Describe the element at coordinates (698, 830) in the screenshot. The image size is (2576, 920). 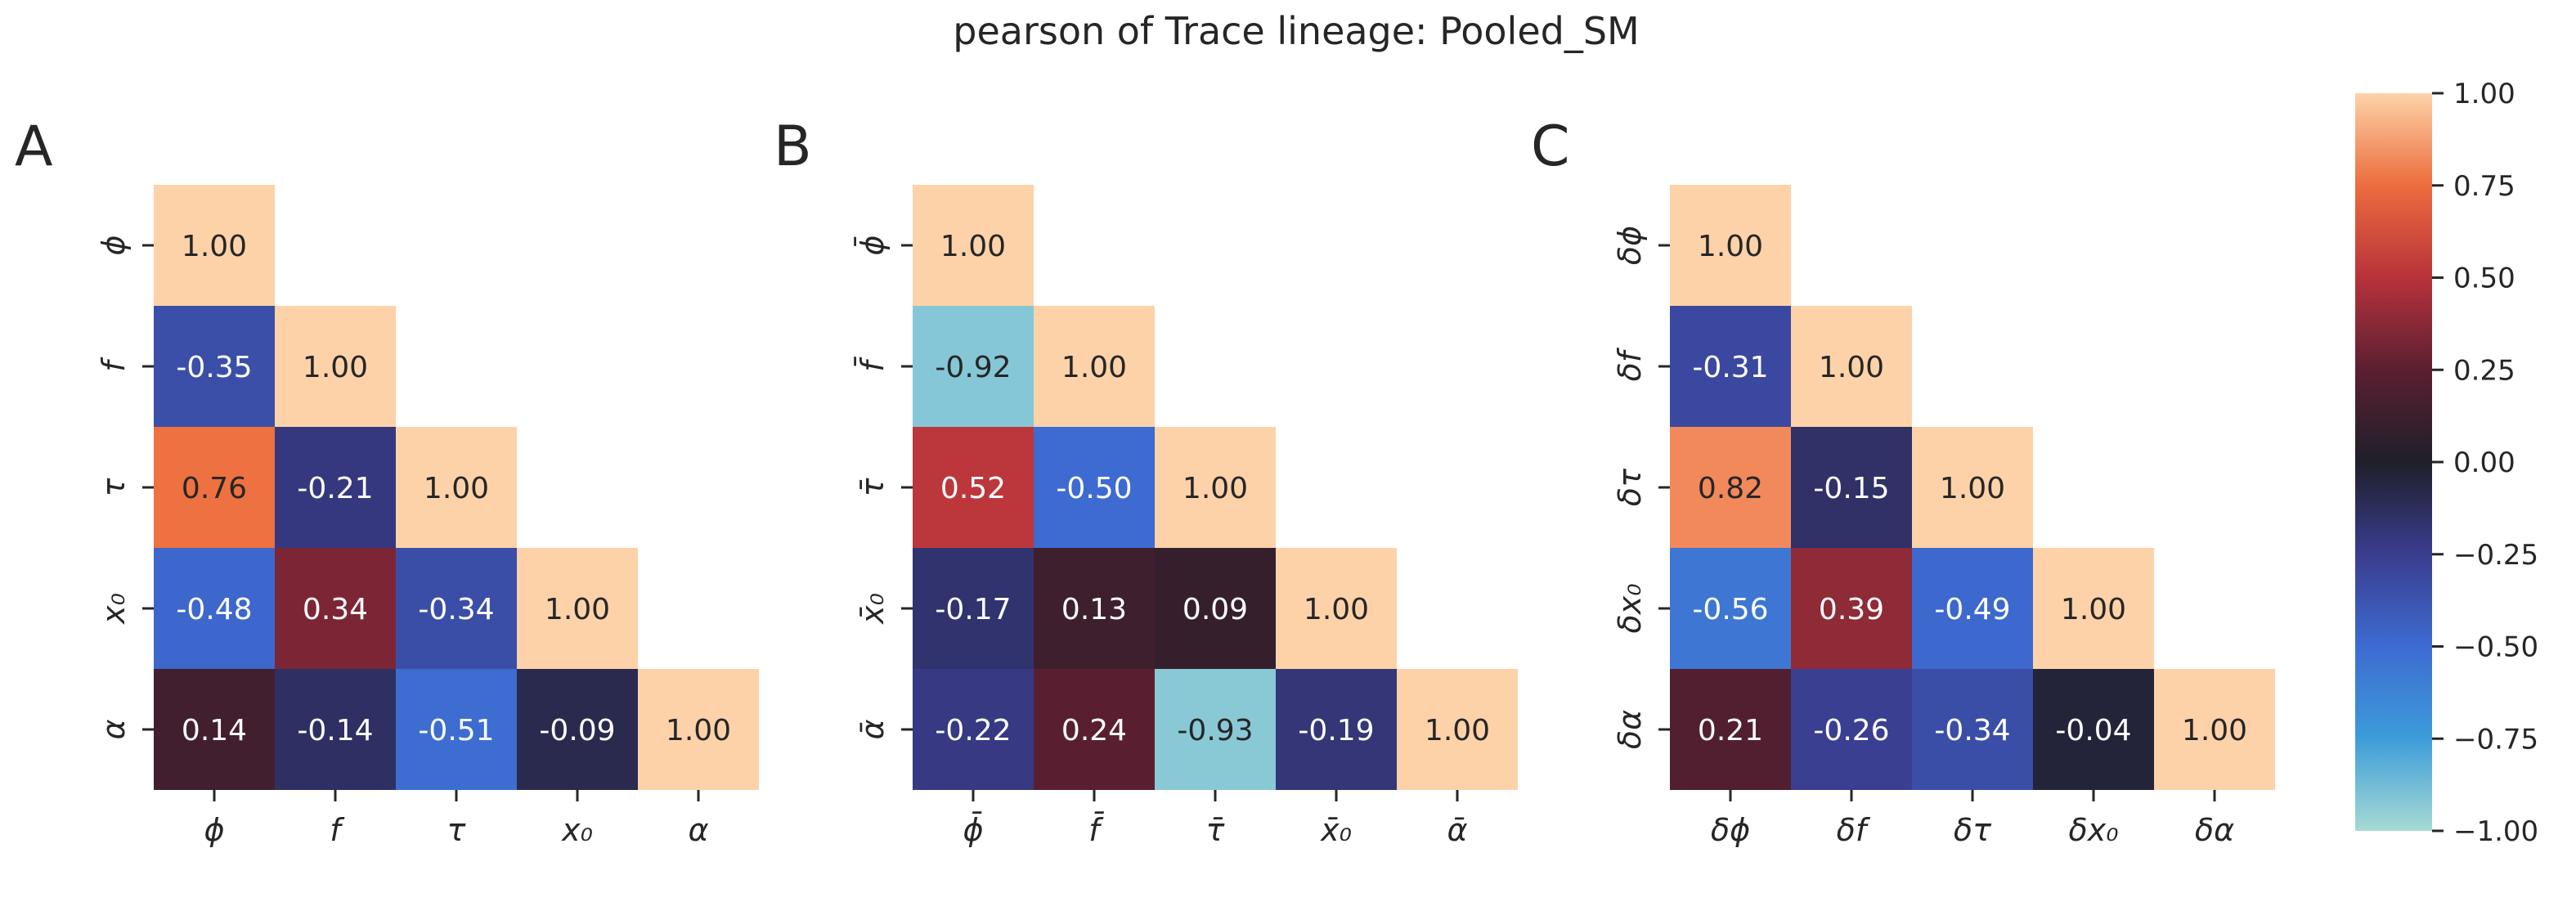
I see `x-tick-label: α` at that location.